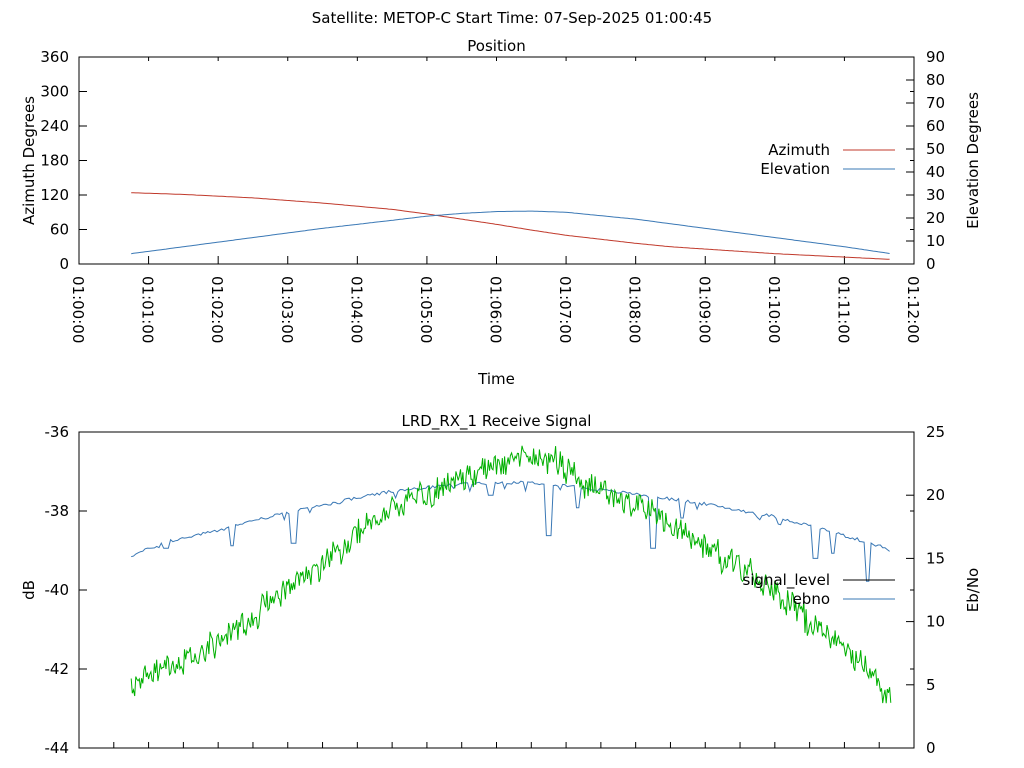 The image size is (1024, 768). I want to click on y2-tick-label: 40, so click(935, 172).